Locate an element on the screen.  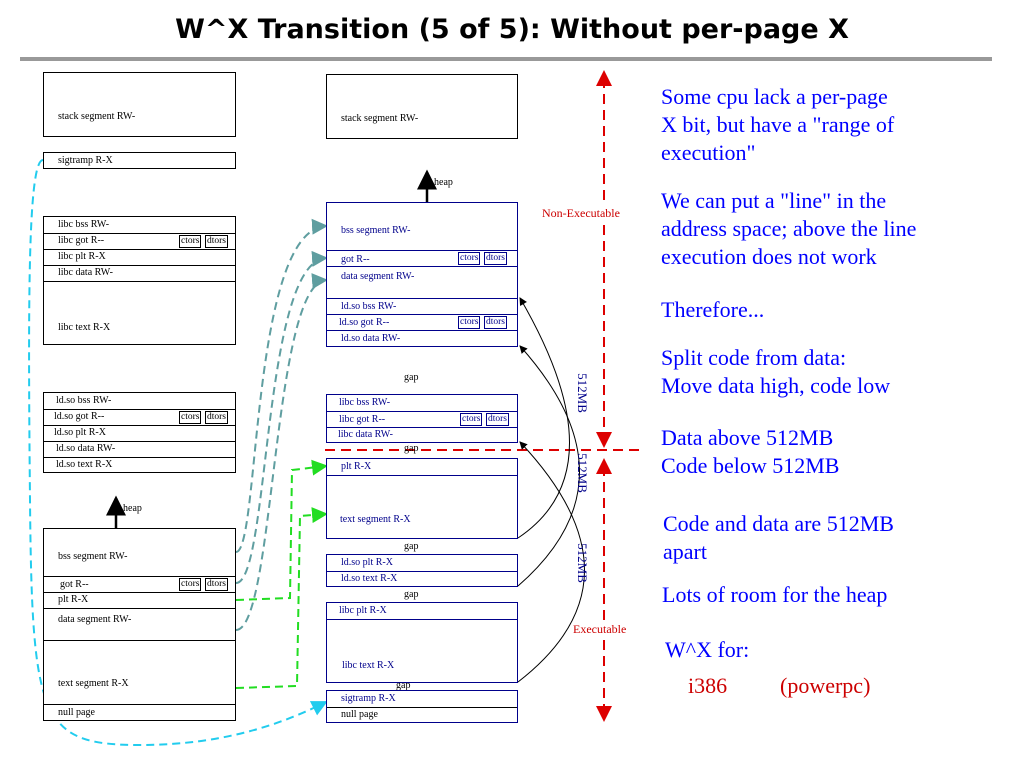
left-stack-segment: stack segment RW- is located at coordinates (139, 104).